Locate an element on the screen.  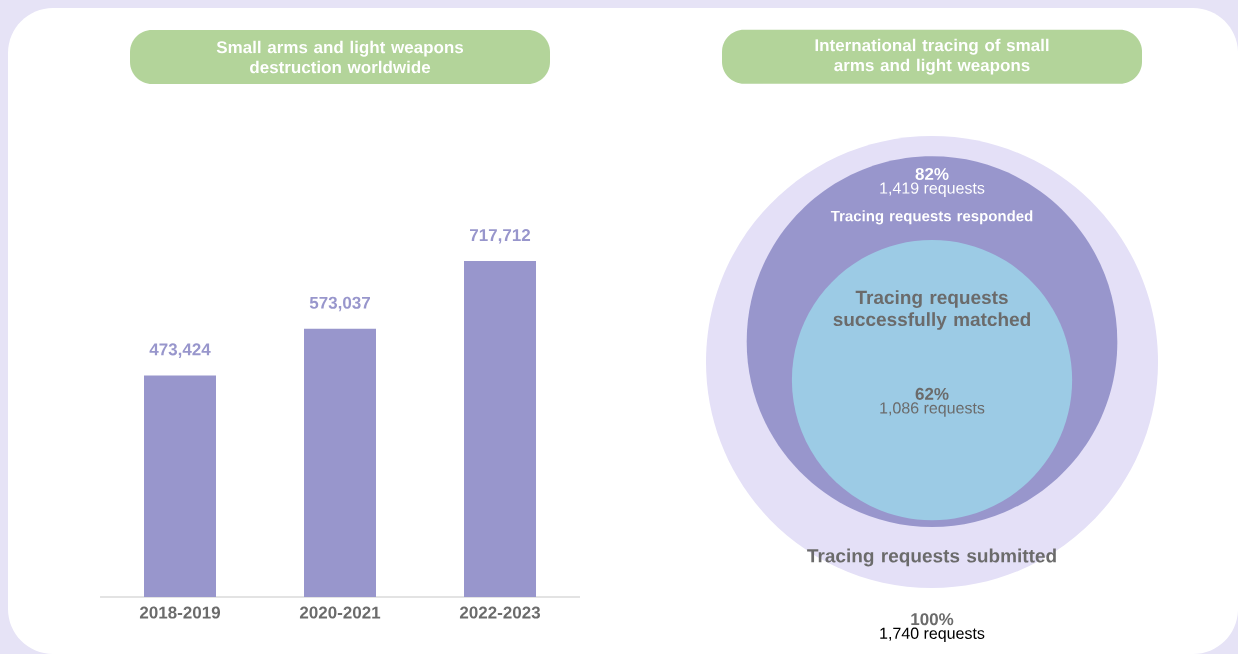
data-label: 62% is located at coordinates (932, 393).